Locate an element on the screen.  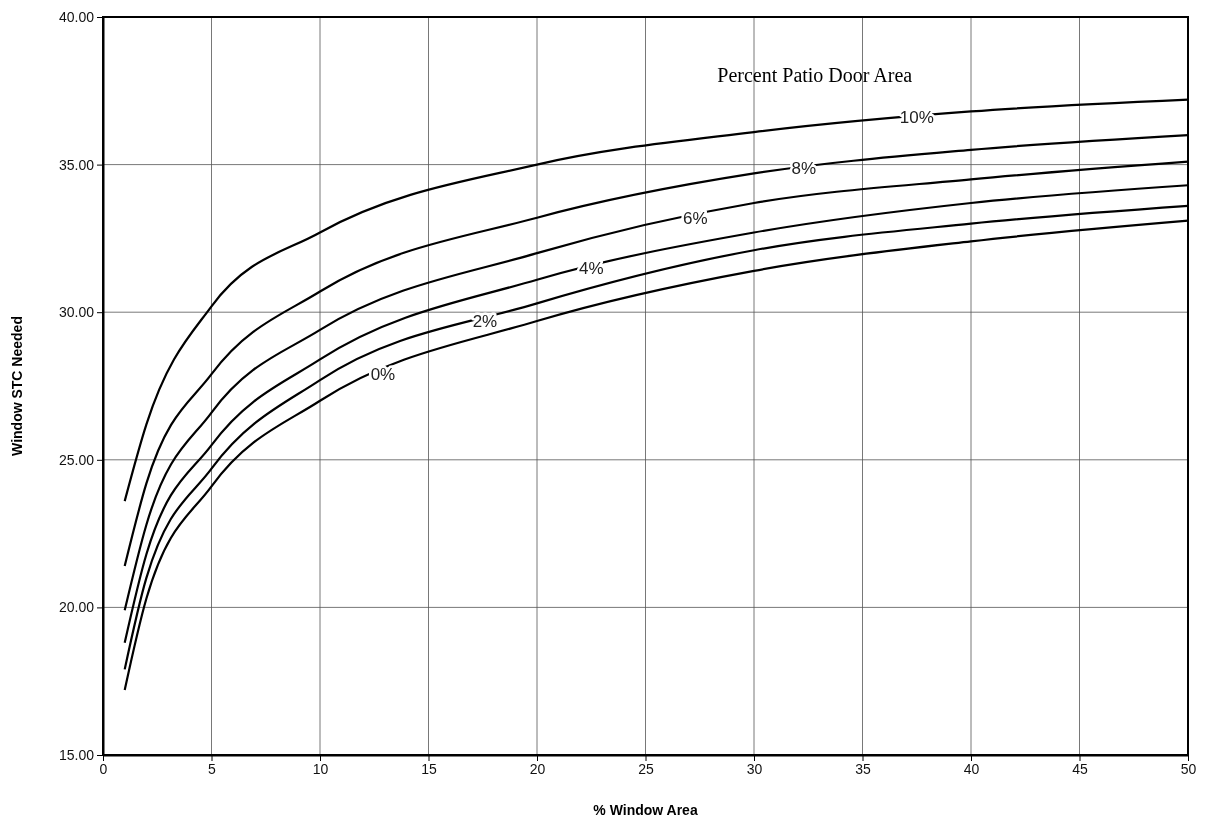
x-tick-label: 25 is located at coordinates (646, 768).